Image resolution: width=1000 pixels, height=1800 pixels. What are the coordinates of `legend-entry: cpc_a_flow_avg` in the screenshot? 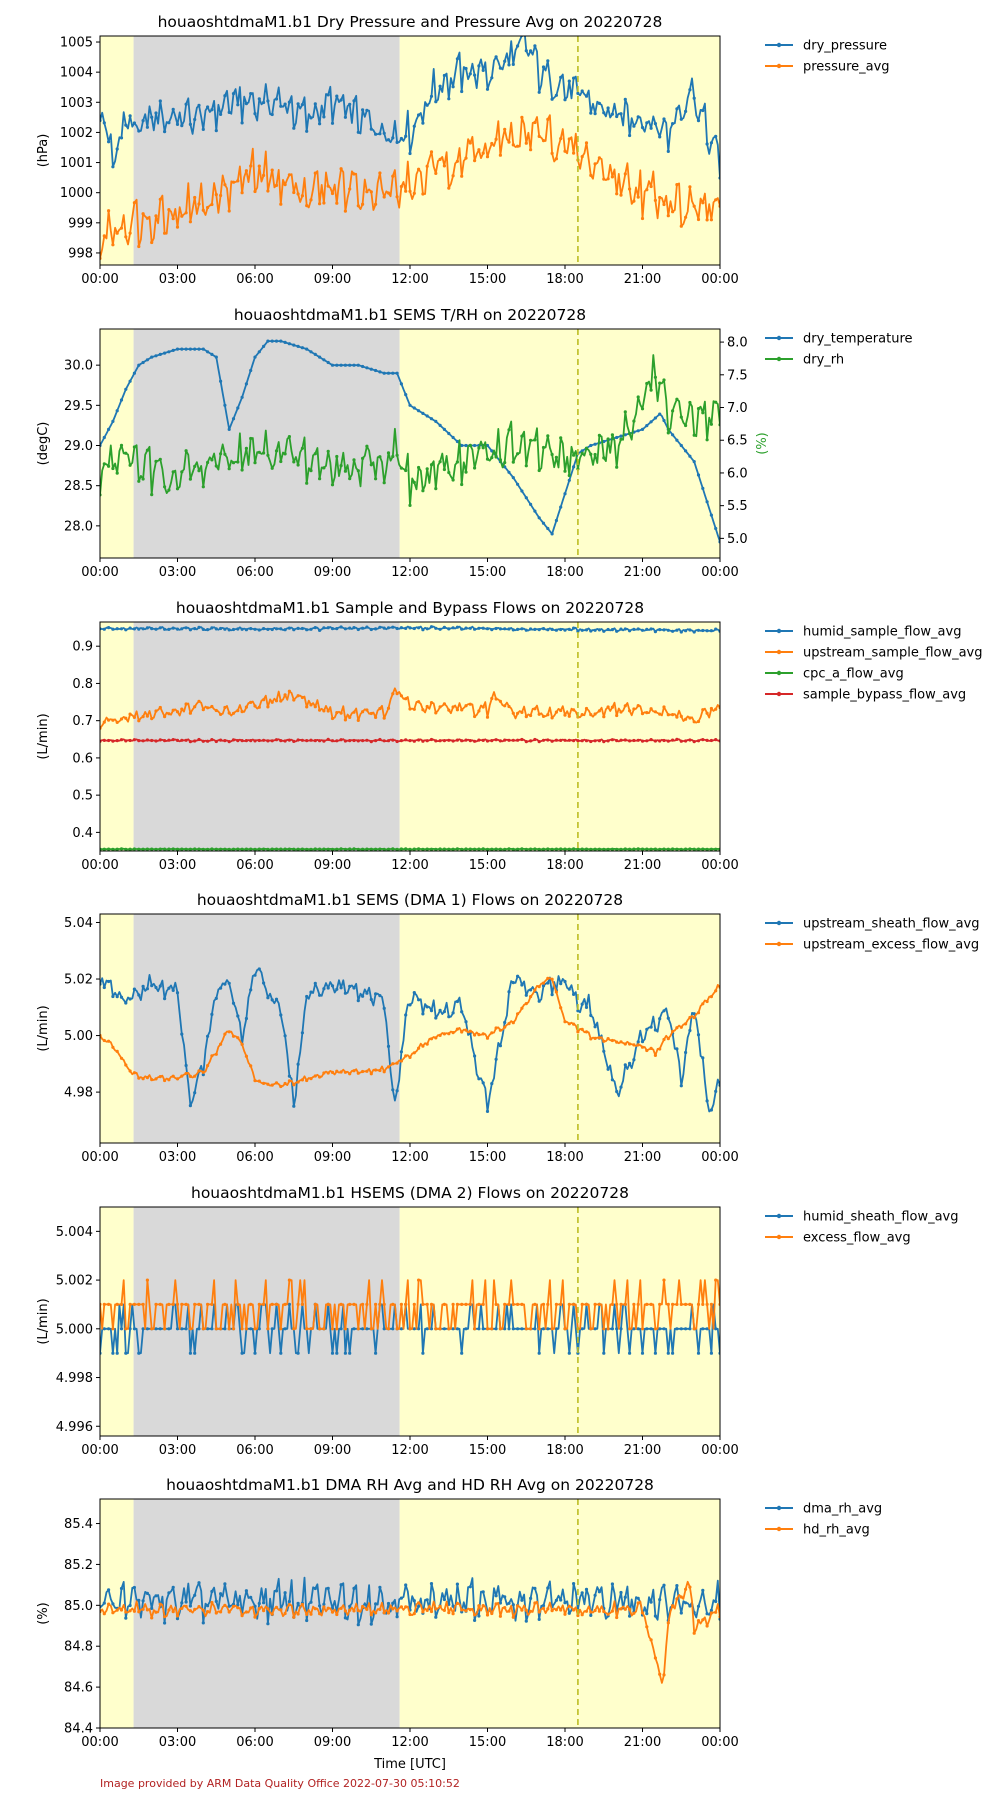 It's located at (853, 674).